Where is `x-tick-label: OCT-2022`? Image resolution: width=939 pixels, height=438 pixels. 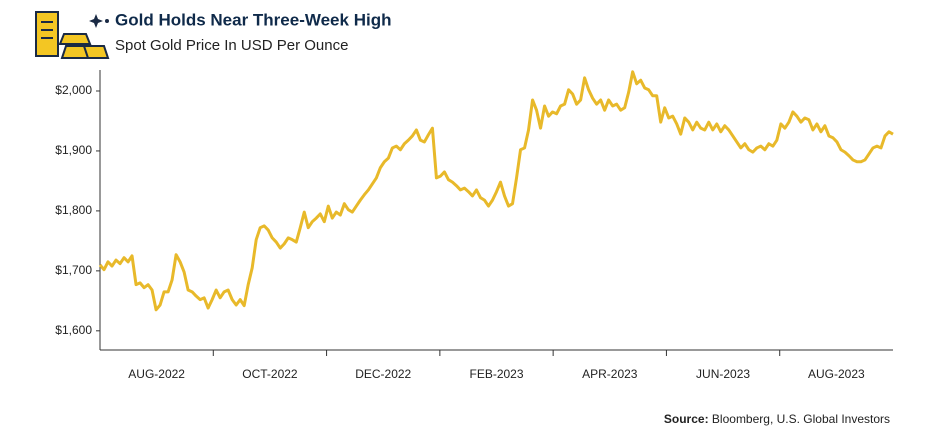
x-tick-label: OCT-2022 is located at coordinates (270, 374).